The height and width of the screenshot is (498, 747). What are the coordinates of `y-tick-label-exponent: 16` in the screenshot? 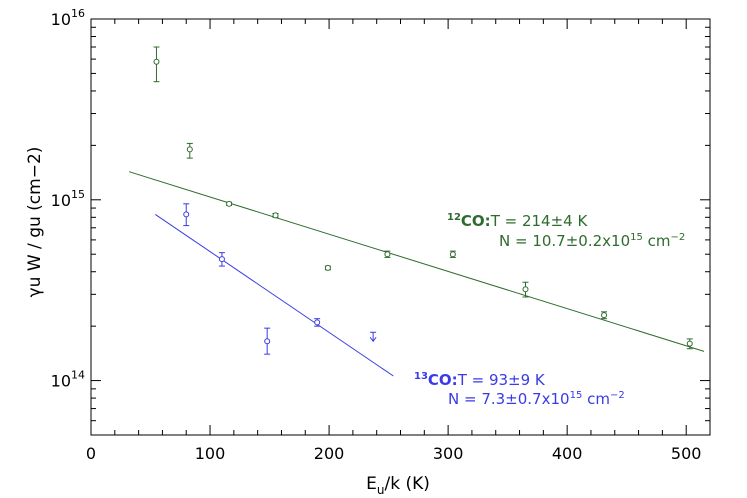 It's located at (78, 13).